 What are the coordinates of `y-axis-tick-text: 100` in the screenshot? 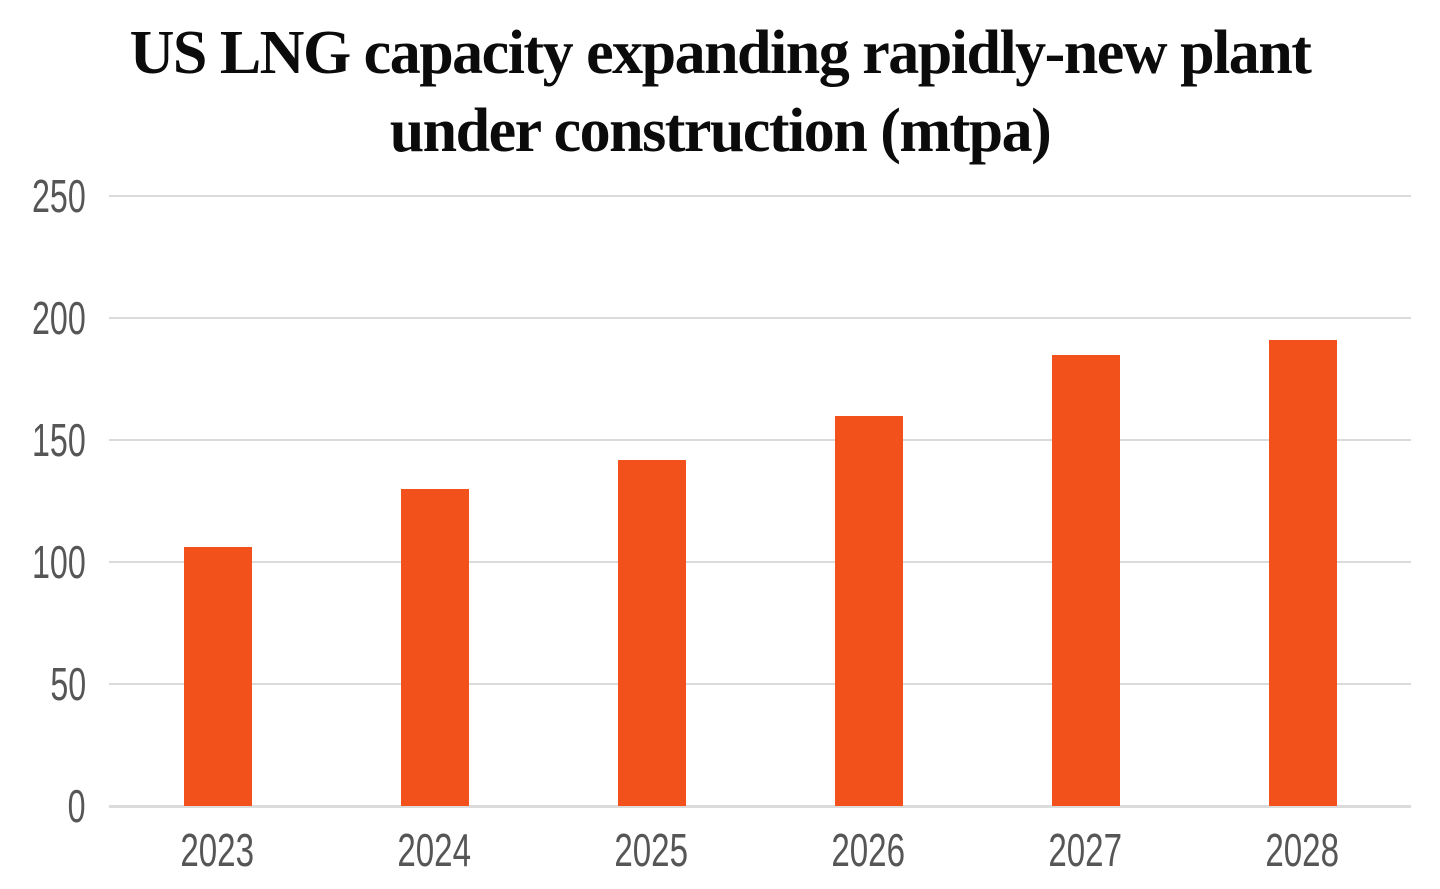 It's located at (59, 562).